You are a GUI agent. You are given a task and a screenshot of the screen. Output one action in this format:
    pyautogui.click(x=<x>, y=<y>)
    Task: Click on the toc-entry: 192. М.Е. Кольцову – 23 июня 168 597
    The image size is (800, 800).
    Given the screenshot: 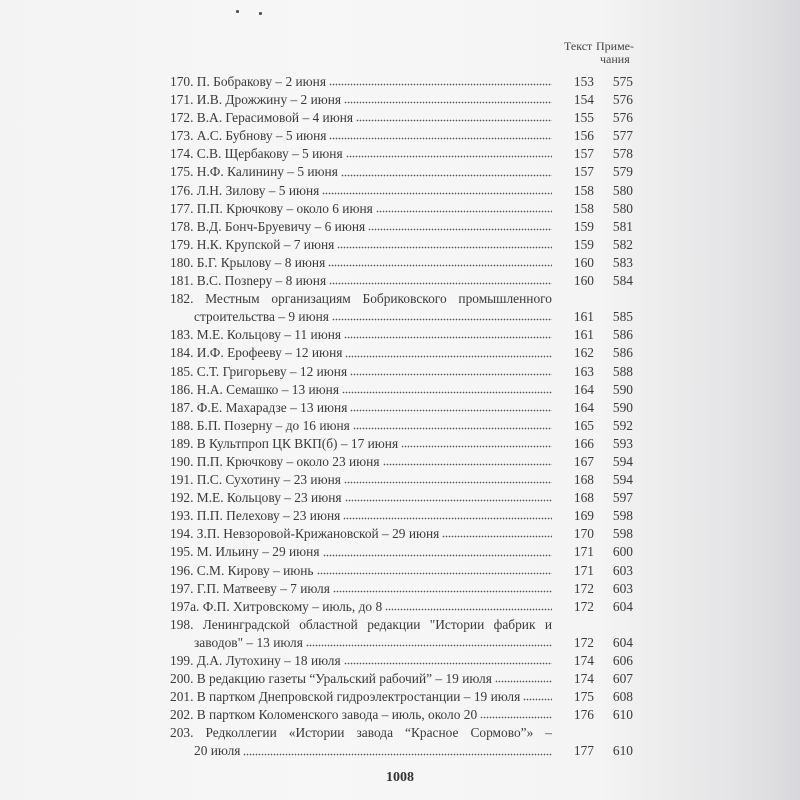 What is the action you would take?
    pyautogui.click(x=405, y=498)
    